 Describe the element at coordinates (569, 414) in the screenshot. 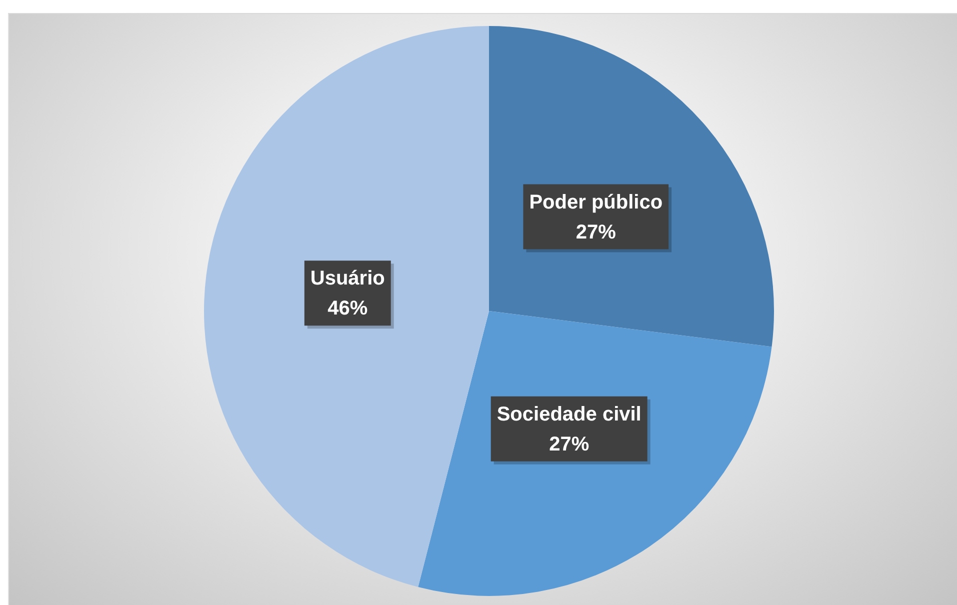

I see `slice-label: Sociedade civil` at that location.